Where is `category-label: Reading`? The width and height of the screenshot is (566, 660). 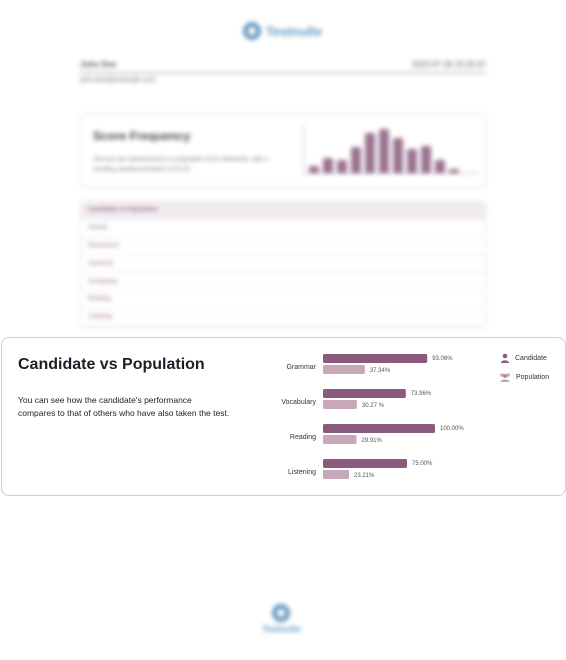
category-label: Reading is located at coordinates (303, 437).